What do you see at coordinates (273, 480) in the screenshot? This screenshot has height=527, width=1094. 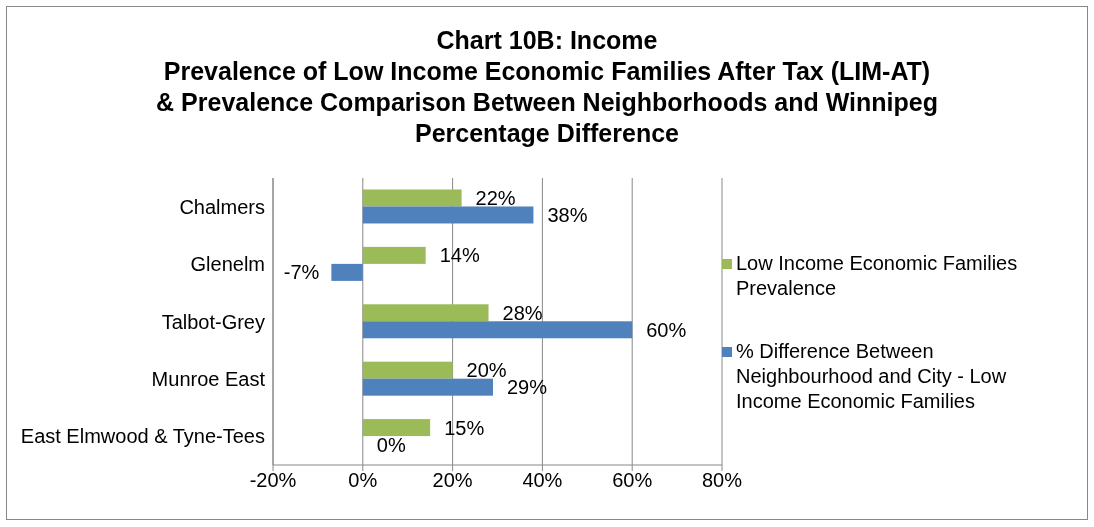 I see `x-tick-label: -20%` at bounding box center [273, 480].